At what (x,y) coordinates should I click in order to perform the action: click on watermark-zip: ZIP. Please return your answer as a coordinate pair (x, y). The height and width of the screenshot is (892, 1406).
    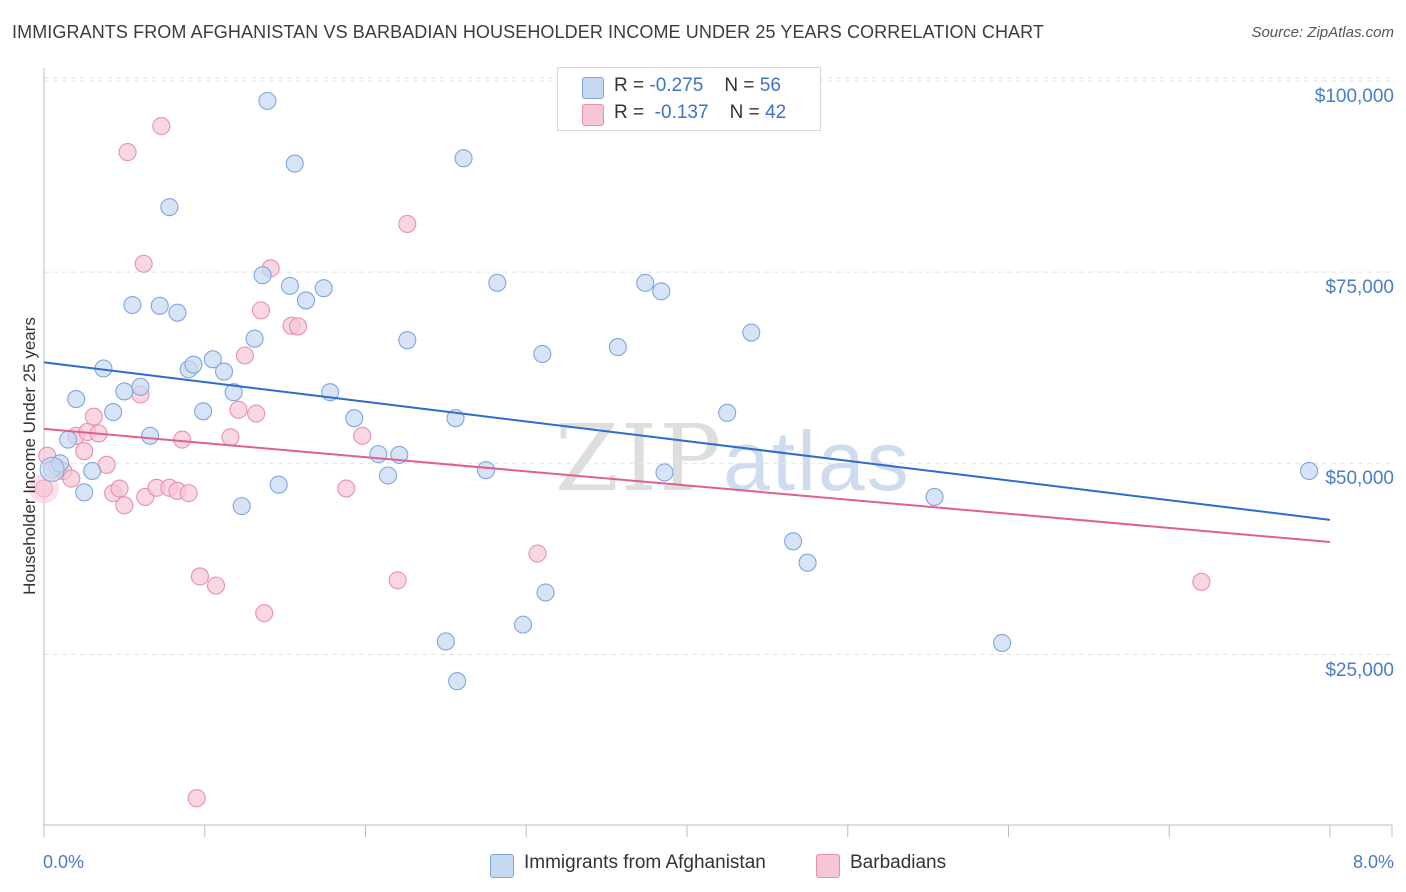
    Looking at the image, I should click on (639, 458).